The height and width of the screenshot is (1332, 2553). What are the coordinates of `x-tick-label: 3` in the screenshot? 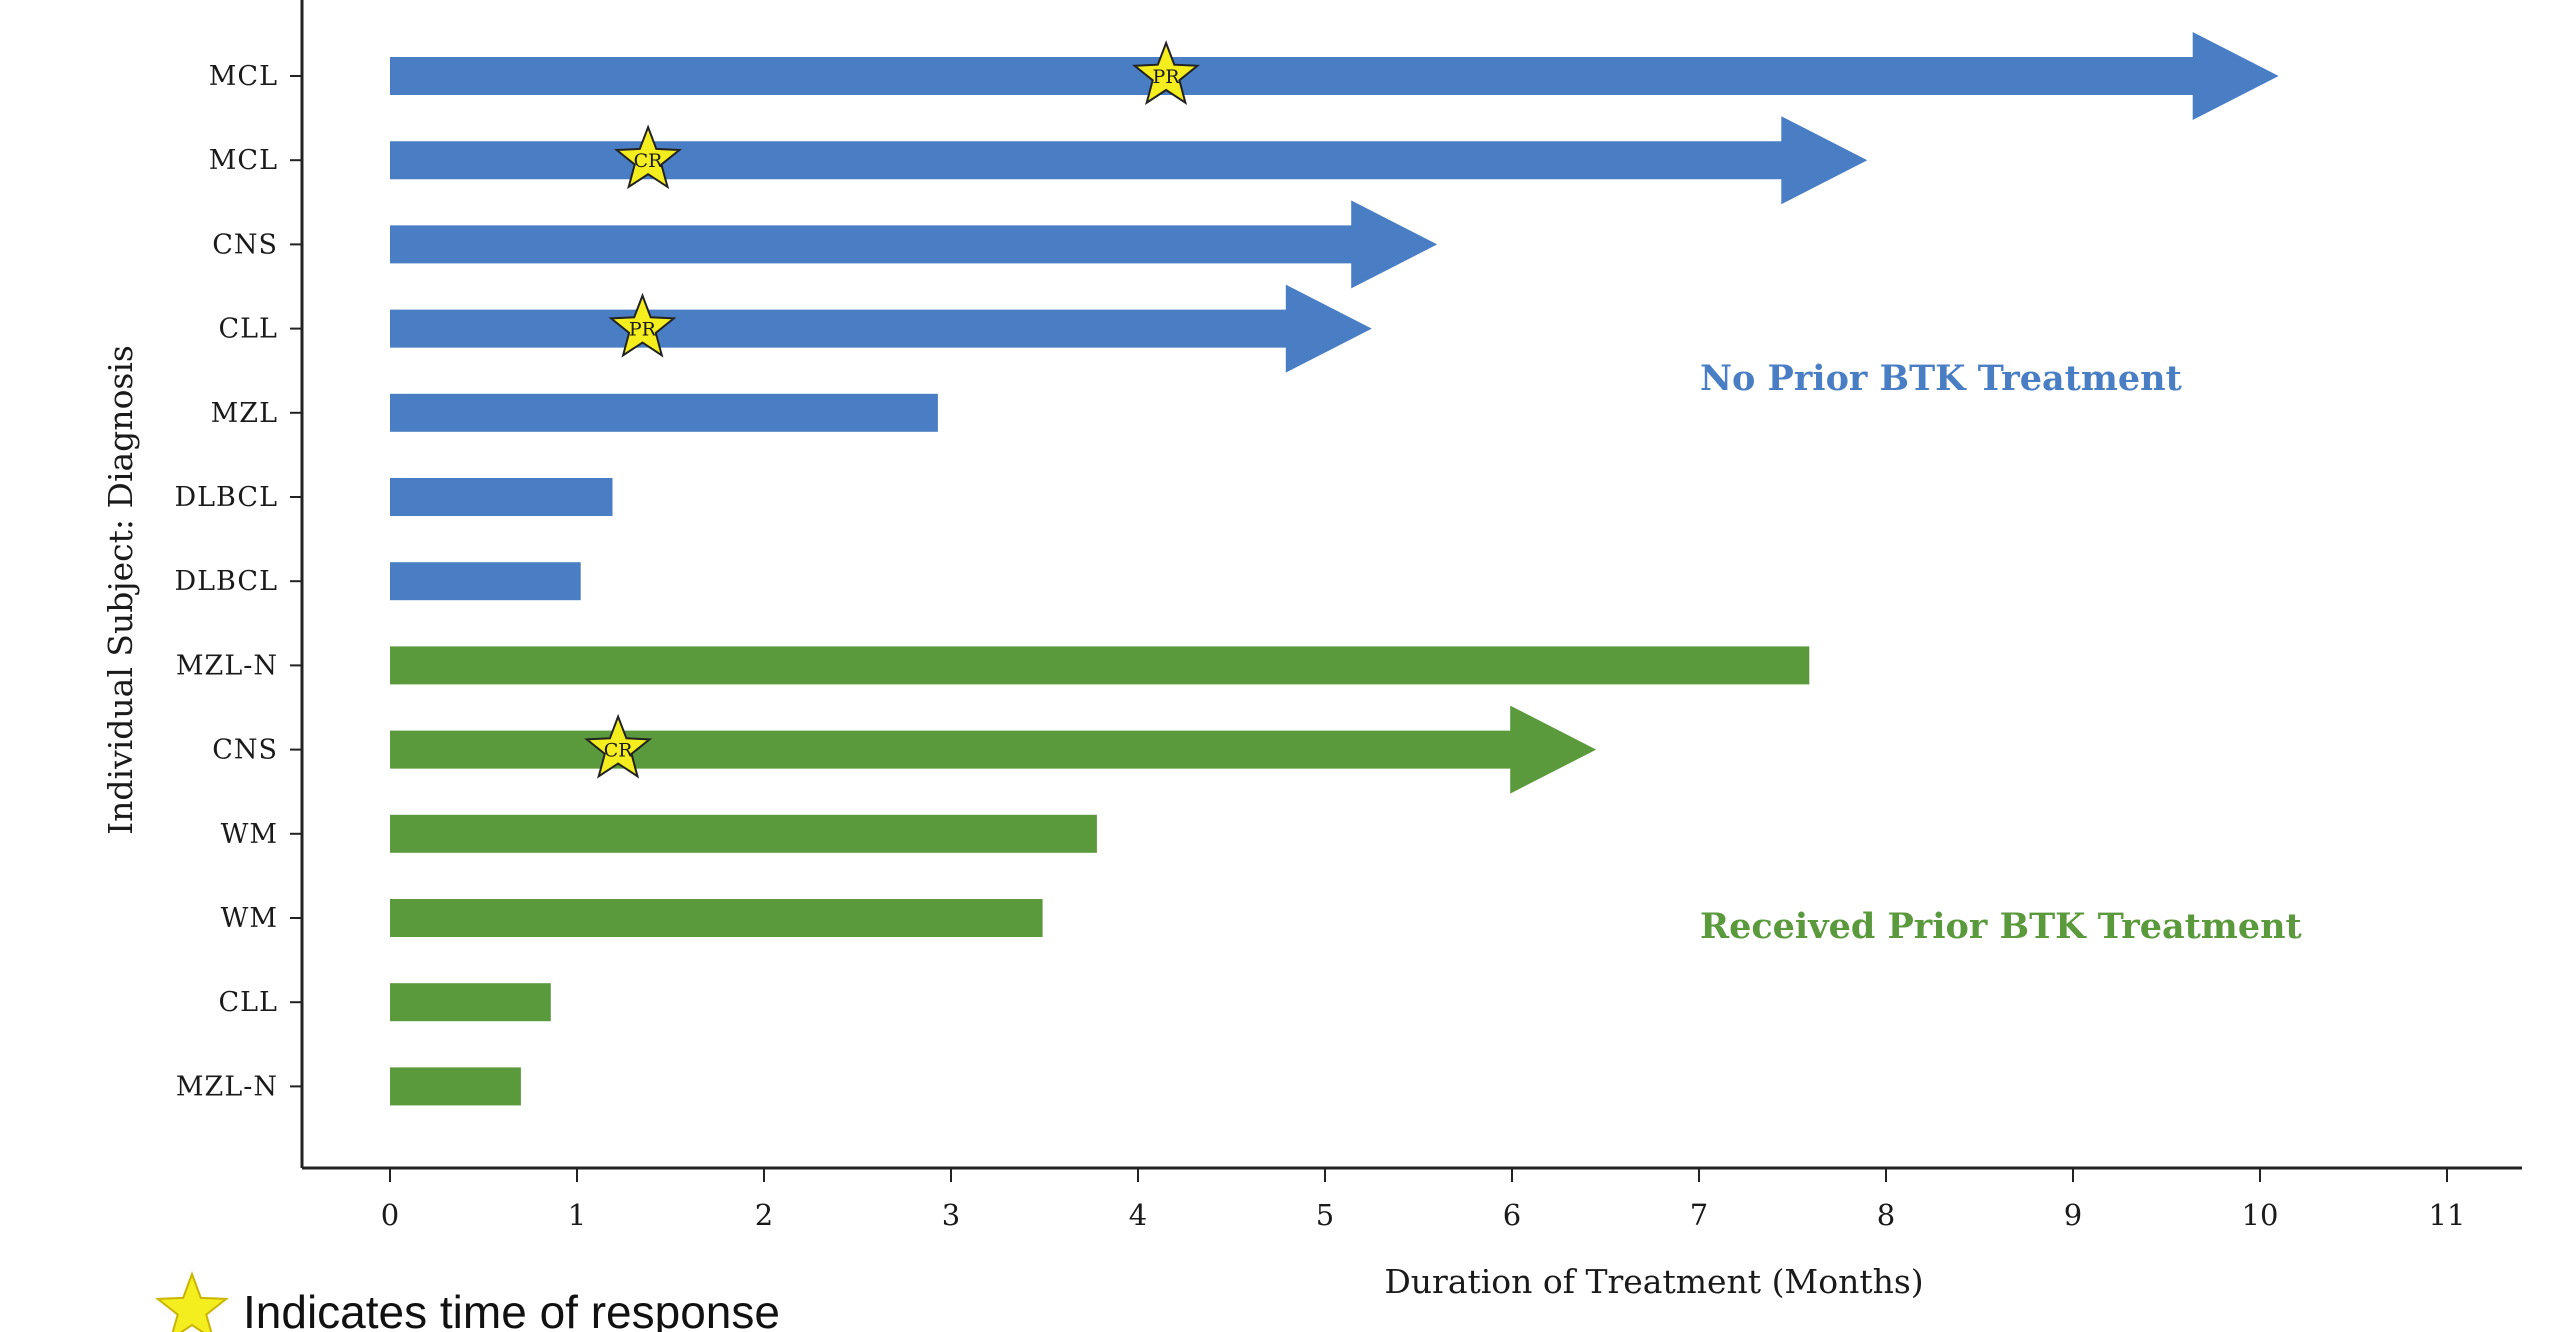 It's located at (951, 1215).